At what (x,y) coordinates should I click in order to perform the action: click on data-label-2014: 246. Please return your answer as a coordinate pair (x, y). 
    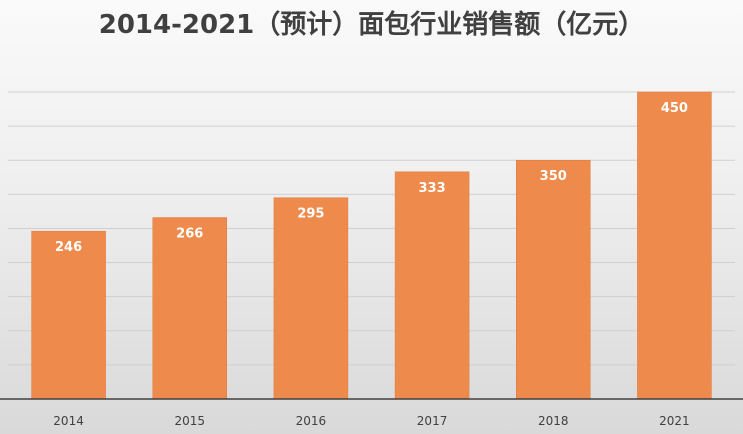
    Looking at the image, I should click on (68, 247).